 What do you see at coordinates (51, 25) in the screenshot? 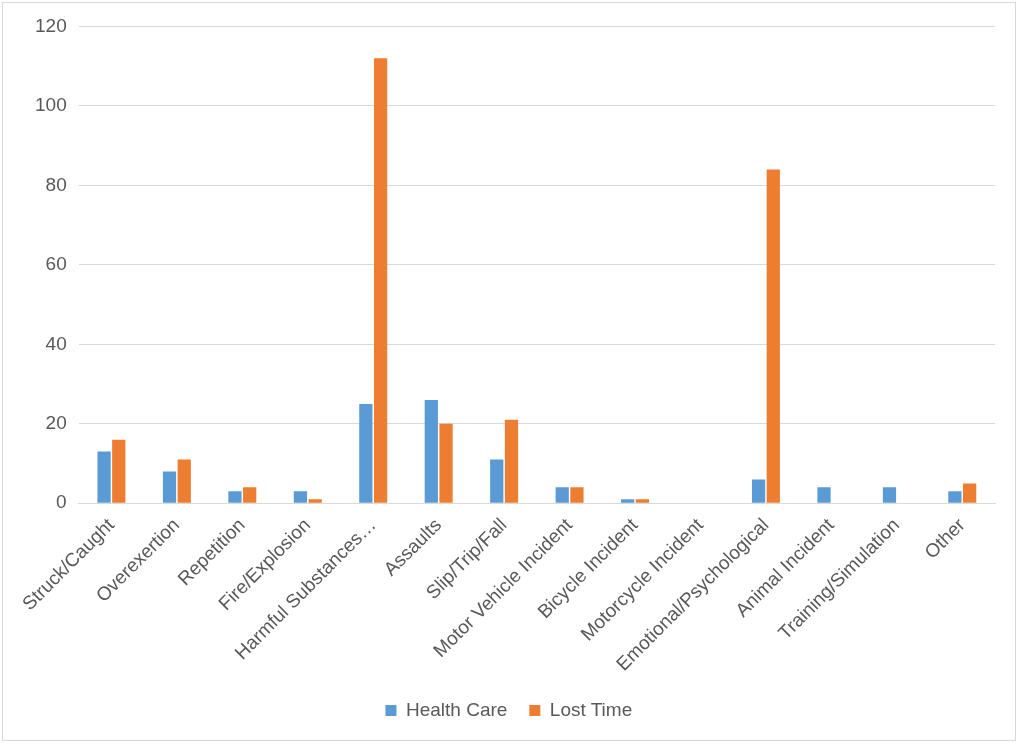
I see `y-tick-label: 120` at bounding box center [51, 25].